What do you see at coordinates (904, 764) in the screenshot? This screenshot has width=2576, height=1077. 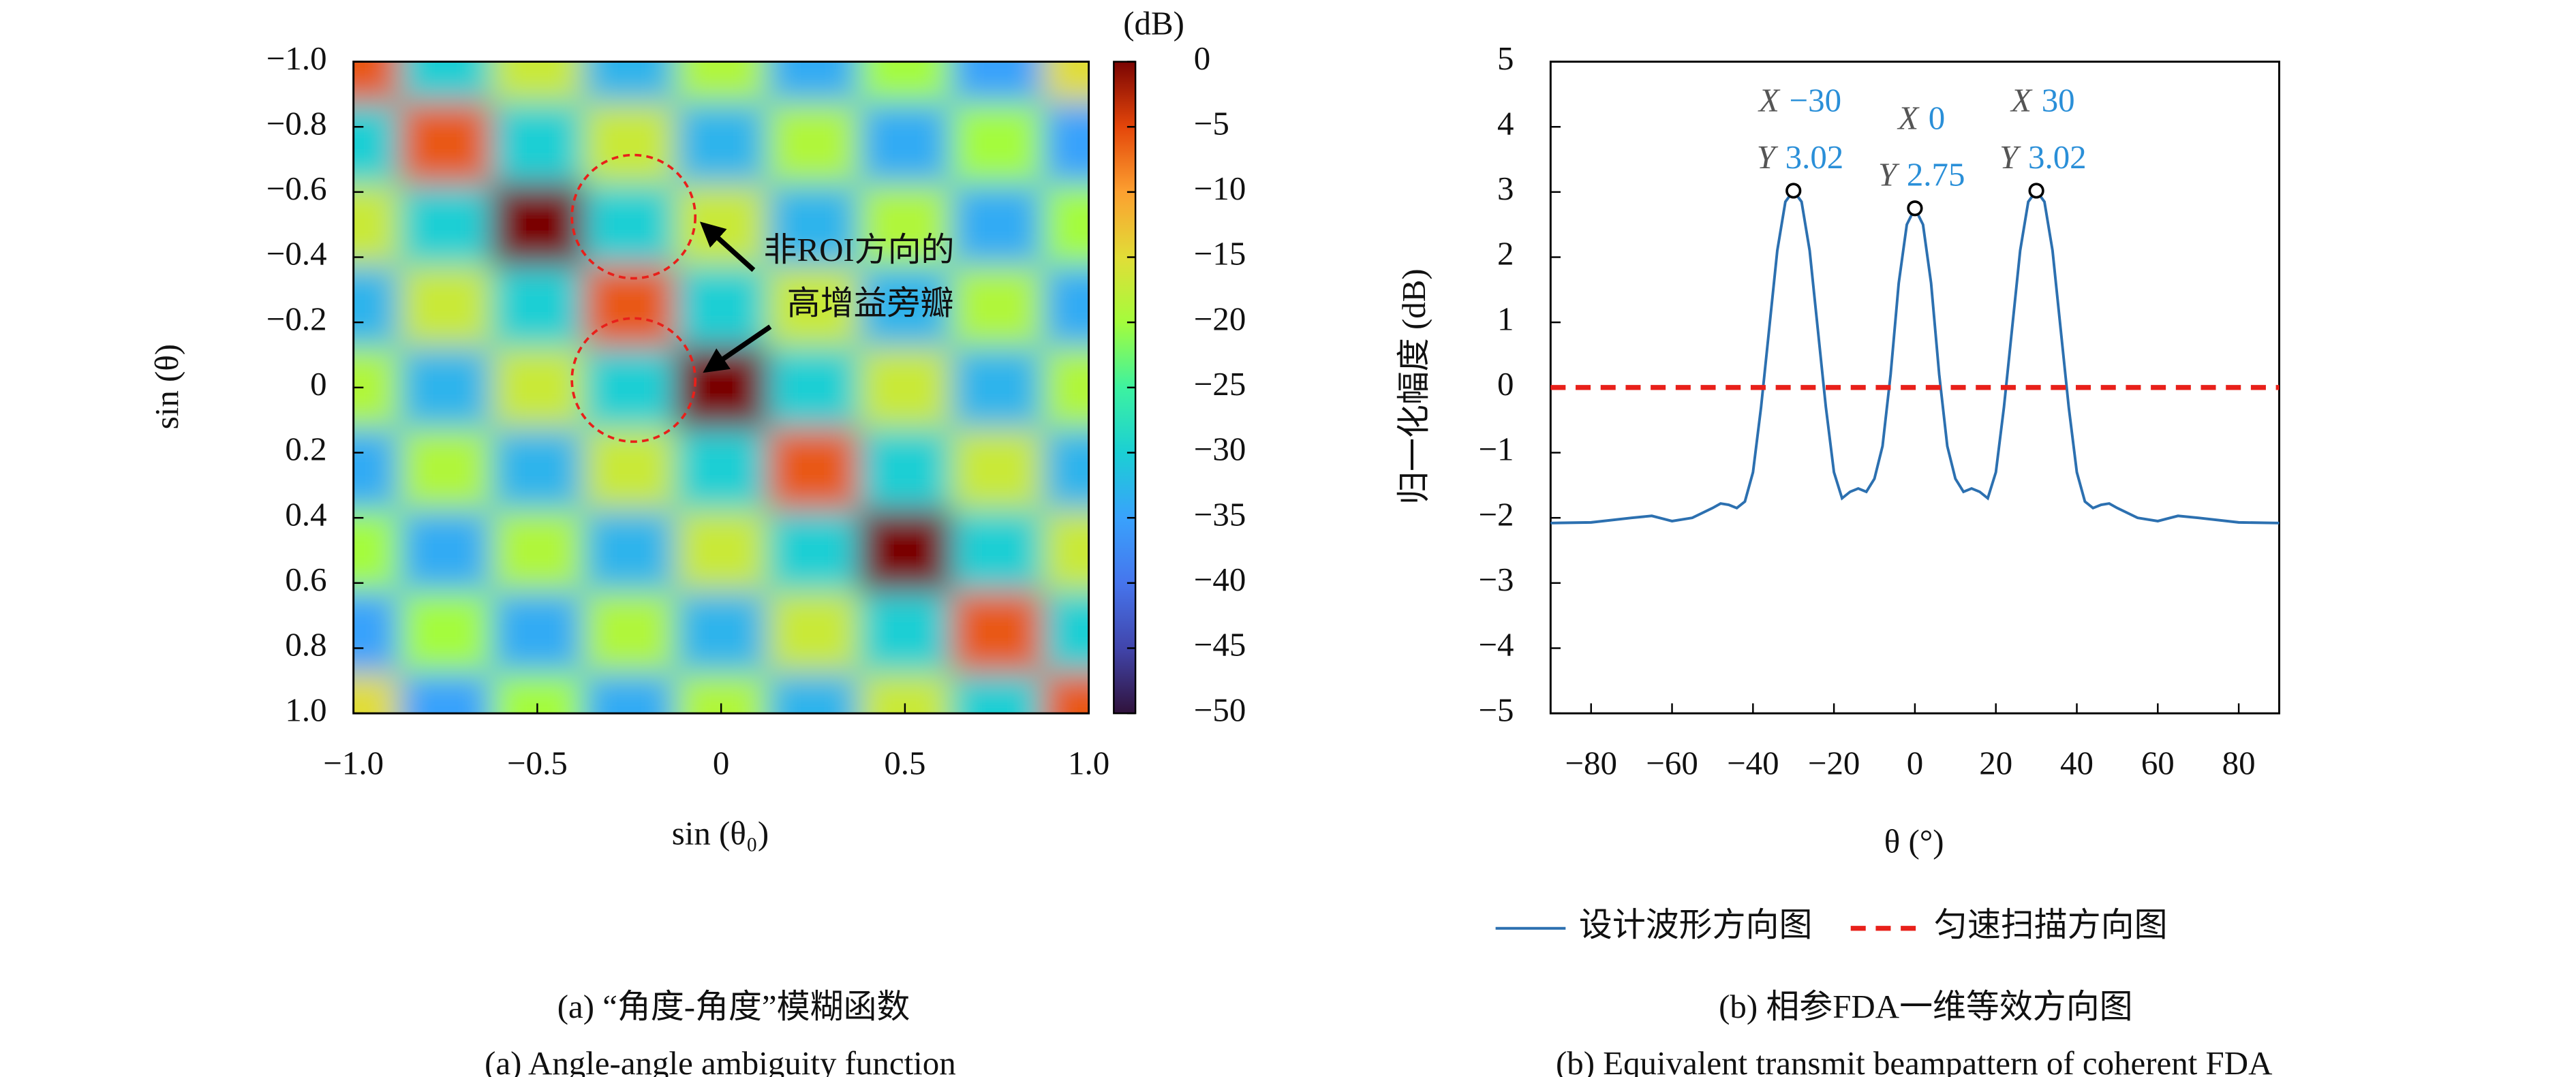 I see `x-tick-label: 0.5` at bounding box center [904, 764].